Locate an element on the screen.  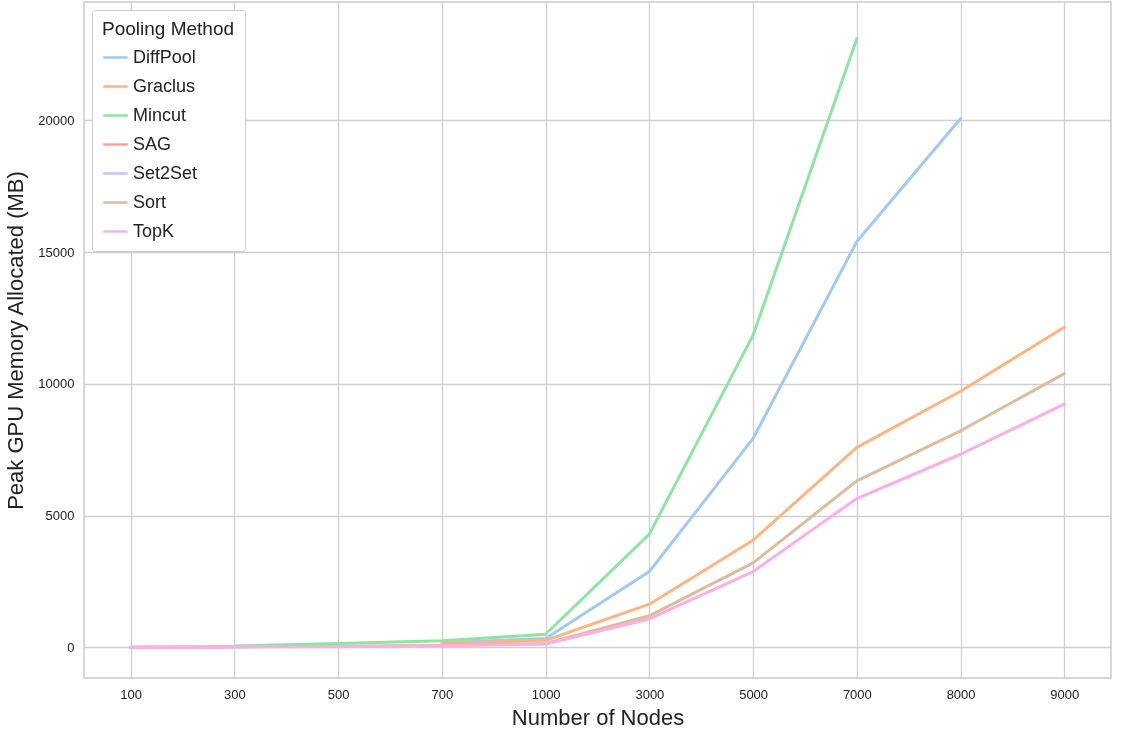
x-tick-label: 100 is located at coordinates (131, 694).